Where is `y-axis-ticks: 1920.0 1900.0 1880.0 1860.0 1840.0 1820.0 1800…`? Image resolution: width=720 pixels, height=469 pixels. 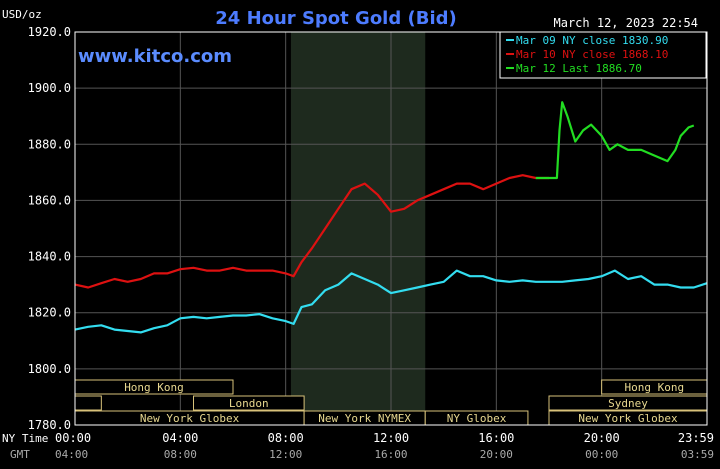
y-axis-ticks: 1920.0 1900.0 1880.0 1860.0 1840.0 1820.0 1800… is located at coordinates (49, 228).